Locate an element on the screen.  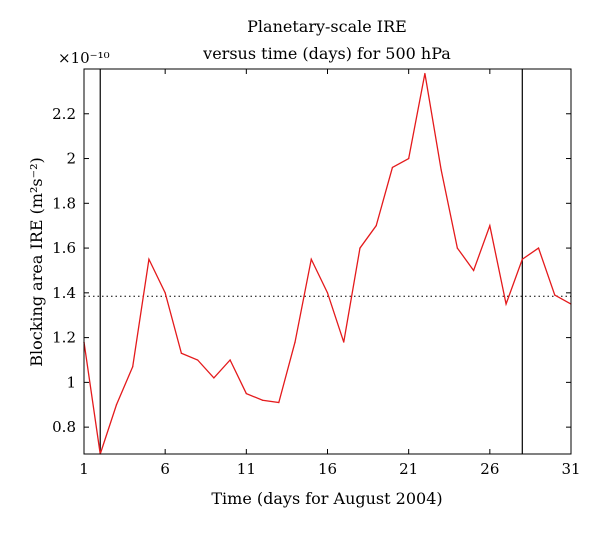
x-tick-label: 11 is located at coordinates (246, 469).